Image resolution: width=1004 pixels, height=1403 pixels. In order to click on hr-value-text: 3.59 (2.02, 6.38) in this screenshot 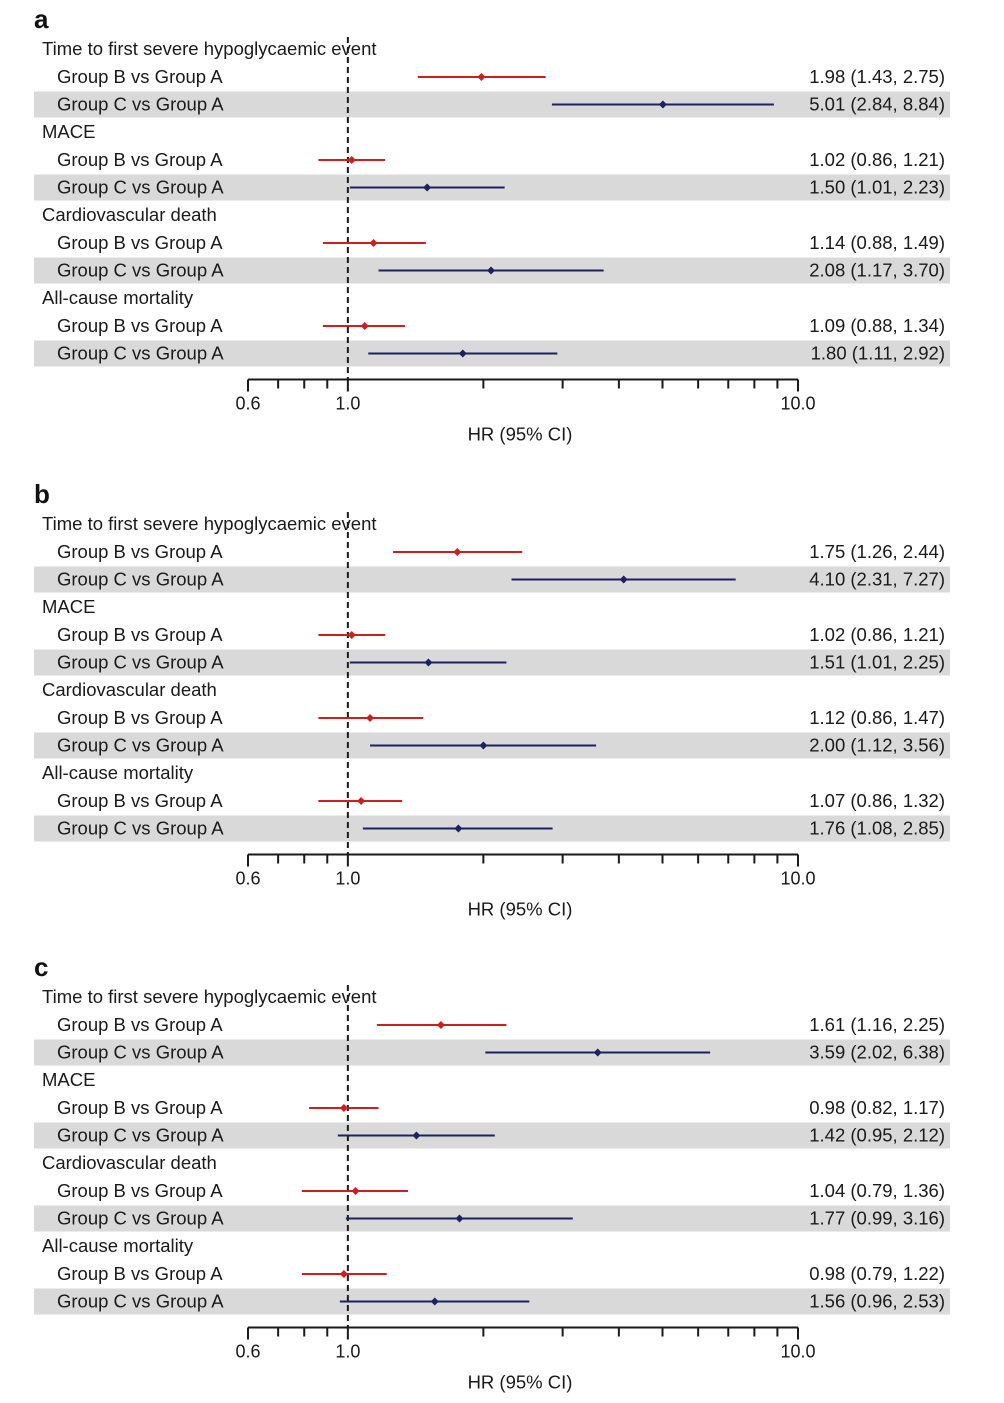, I will do `click(877, 1052)`.